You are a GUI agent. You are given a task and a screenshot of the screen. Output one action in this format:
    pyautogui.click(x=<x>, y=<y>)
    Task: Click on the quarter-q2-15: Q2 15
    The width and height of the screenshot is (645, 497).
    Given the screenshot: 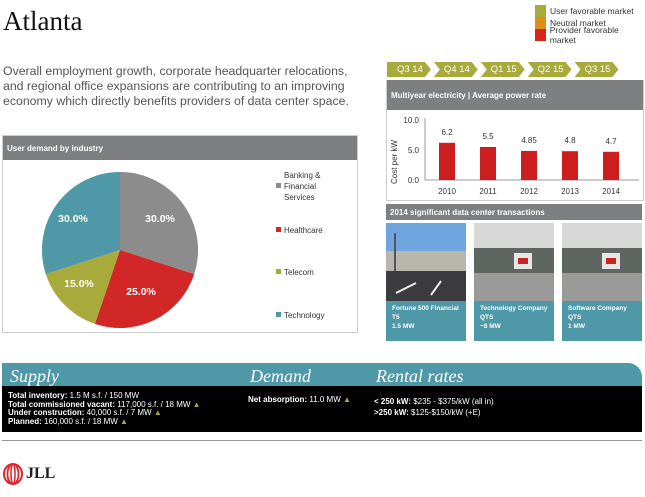 What is the action you would take?
    pyautogui.click(x=550, y=69)
    